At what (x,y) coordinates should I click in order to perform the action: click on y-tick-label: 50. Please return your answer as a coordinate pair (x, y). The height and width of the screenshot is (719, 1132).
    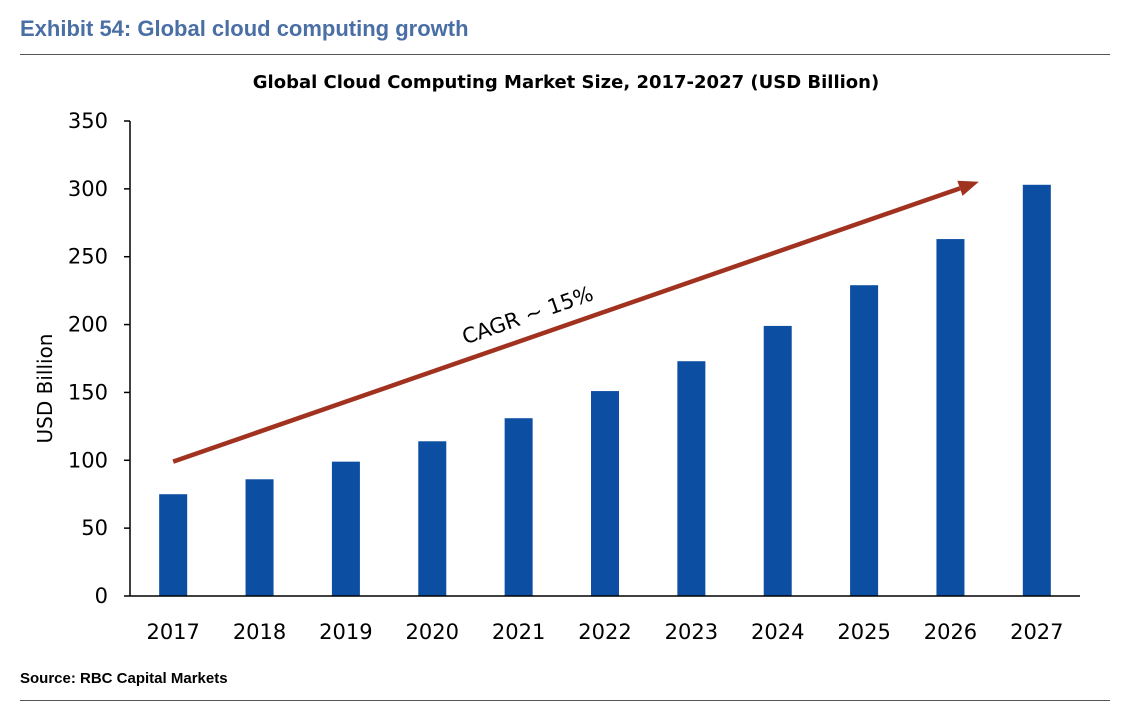
    Looking at the image, I should click on (94, 528).